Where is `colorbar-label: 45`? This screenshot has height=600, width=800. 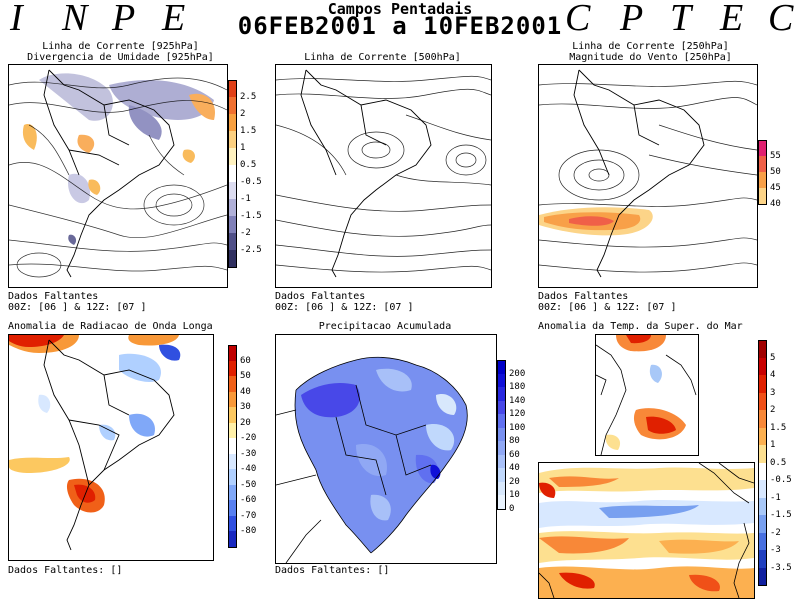
colorbar-label: 45 is located at coordinates (775, 188).